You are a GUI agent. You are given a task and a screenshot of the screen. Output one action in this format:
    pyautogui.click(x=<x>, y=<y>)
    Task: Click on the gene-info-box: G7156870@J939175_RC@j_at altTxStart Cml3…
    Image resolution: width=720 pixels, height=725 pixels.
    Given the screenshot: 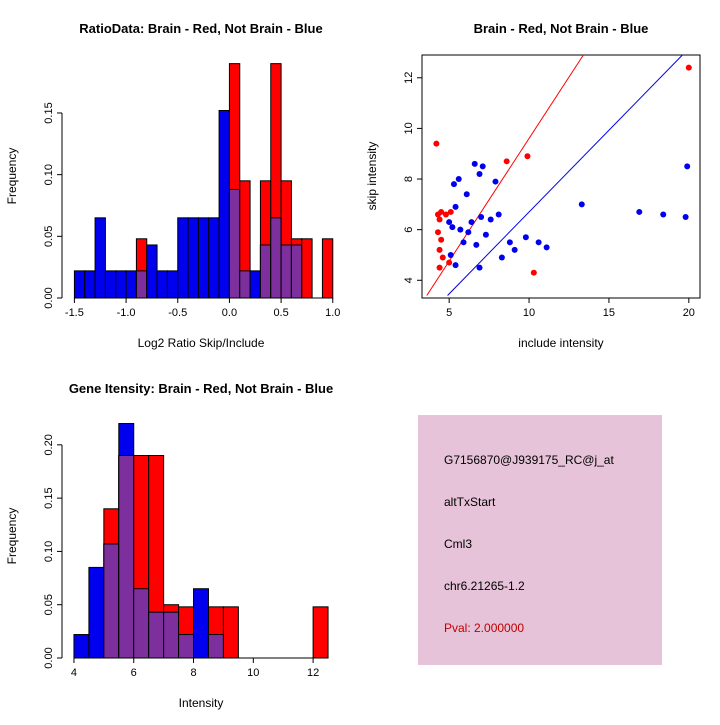 What is the action you would take?
    pyautogui.click(x=540, y=540)
    